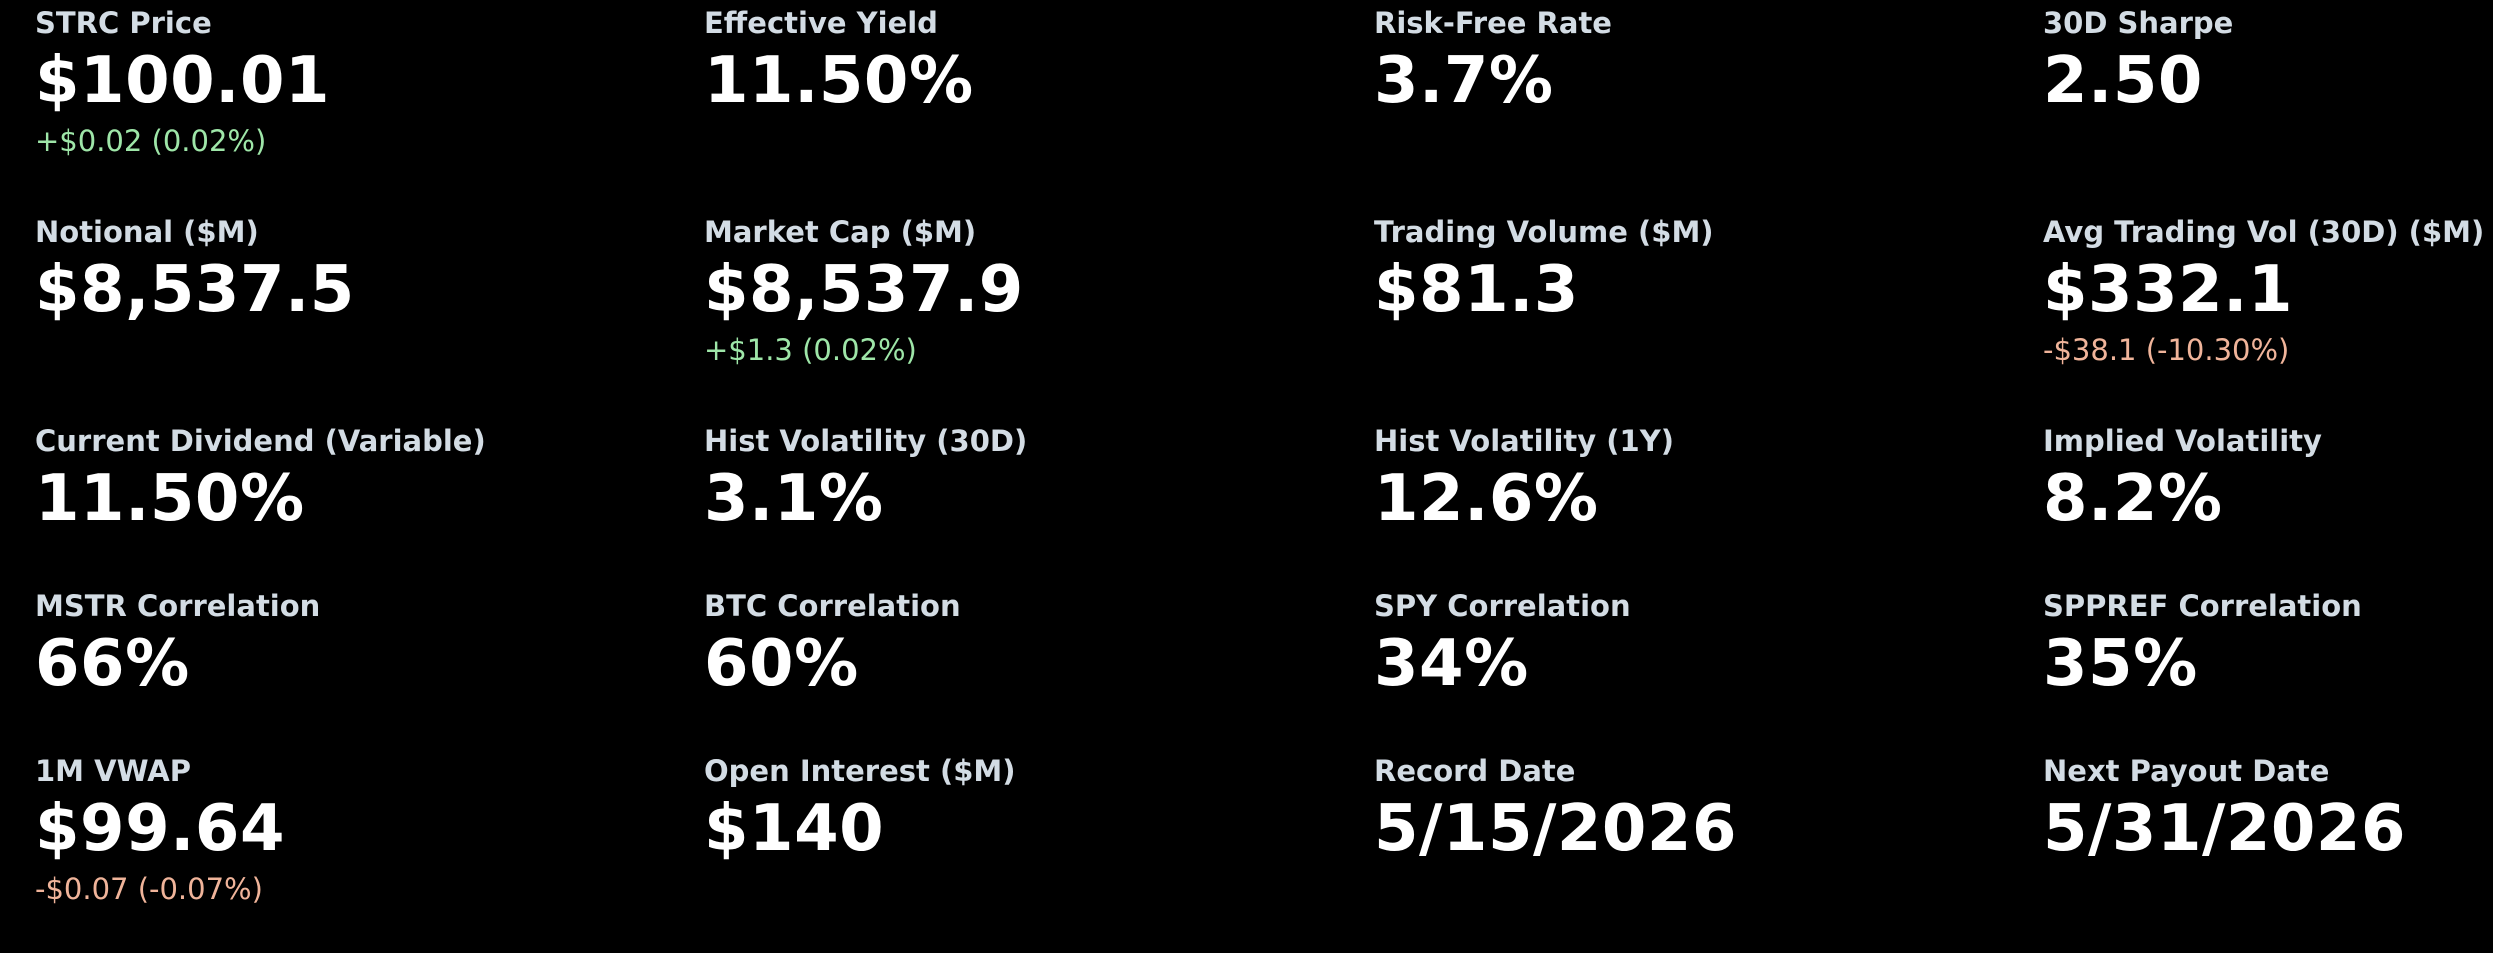  I want to click on metric-value: 66%, so click(112, 664).